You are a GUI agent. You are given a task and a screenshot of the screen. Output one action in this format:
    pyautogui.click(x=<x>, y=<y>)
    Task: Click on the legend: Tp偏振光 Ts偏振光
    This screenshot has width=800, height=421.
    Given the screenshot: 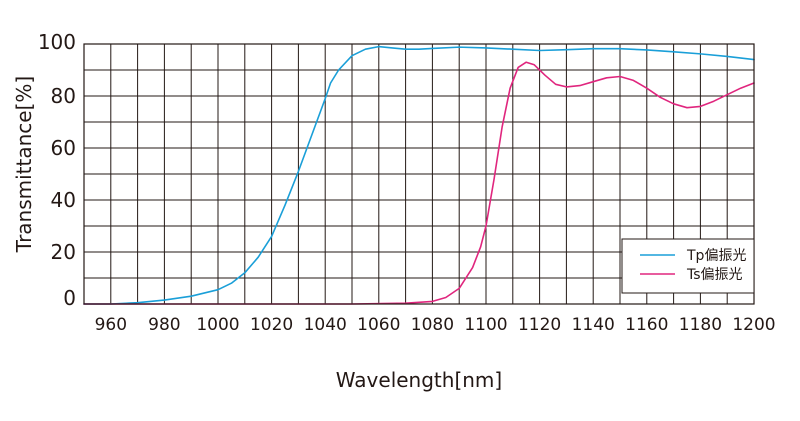 What is the action you would take?
    pyautogui.click(x=688, y=266)
    